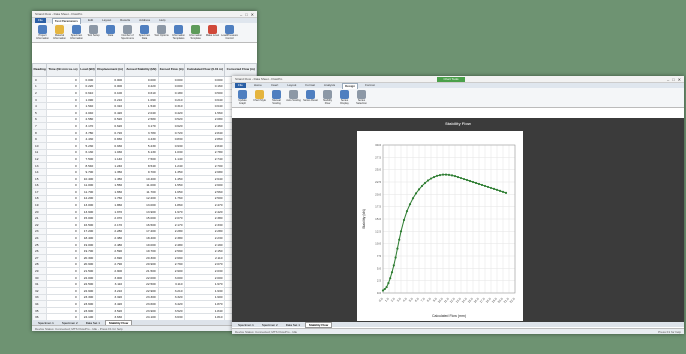 This screenshot has height=354, width=686. I want to click on table-cell: 1.350, so click(110, 172).